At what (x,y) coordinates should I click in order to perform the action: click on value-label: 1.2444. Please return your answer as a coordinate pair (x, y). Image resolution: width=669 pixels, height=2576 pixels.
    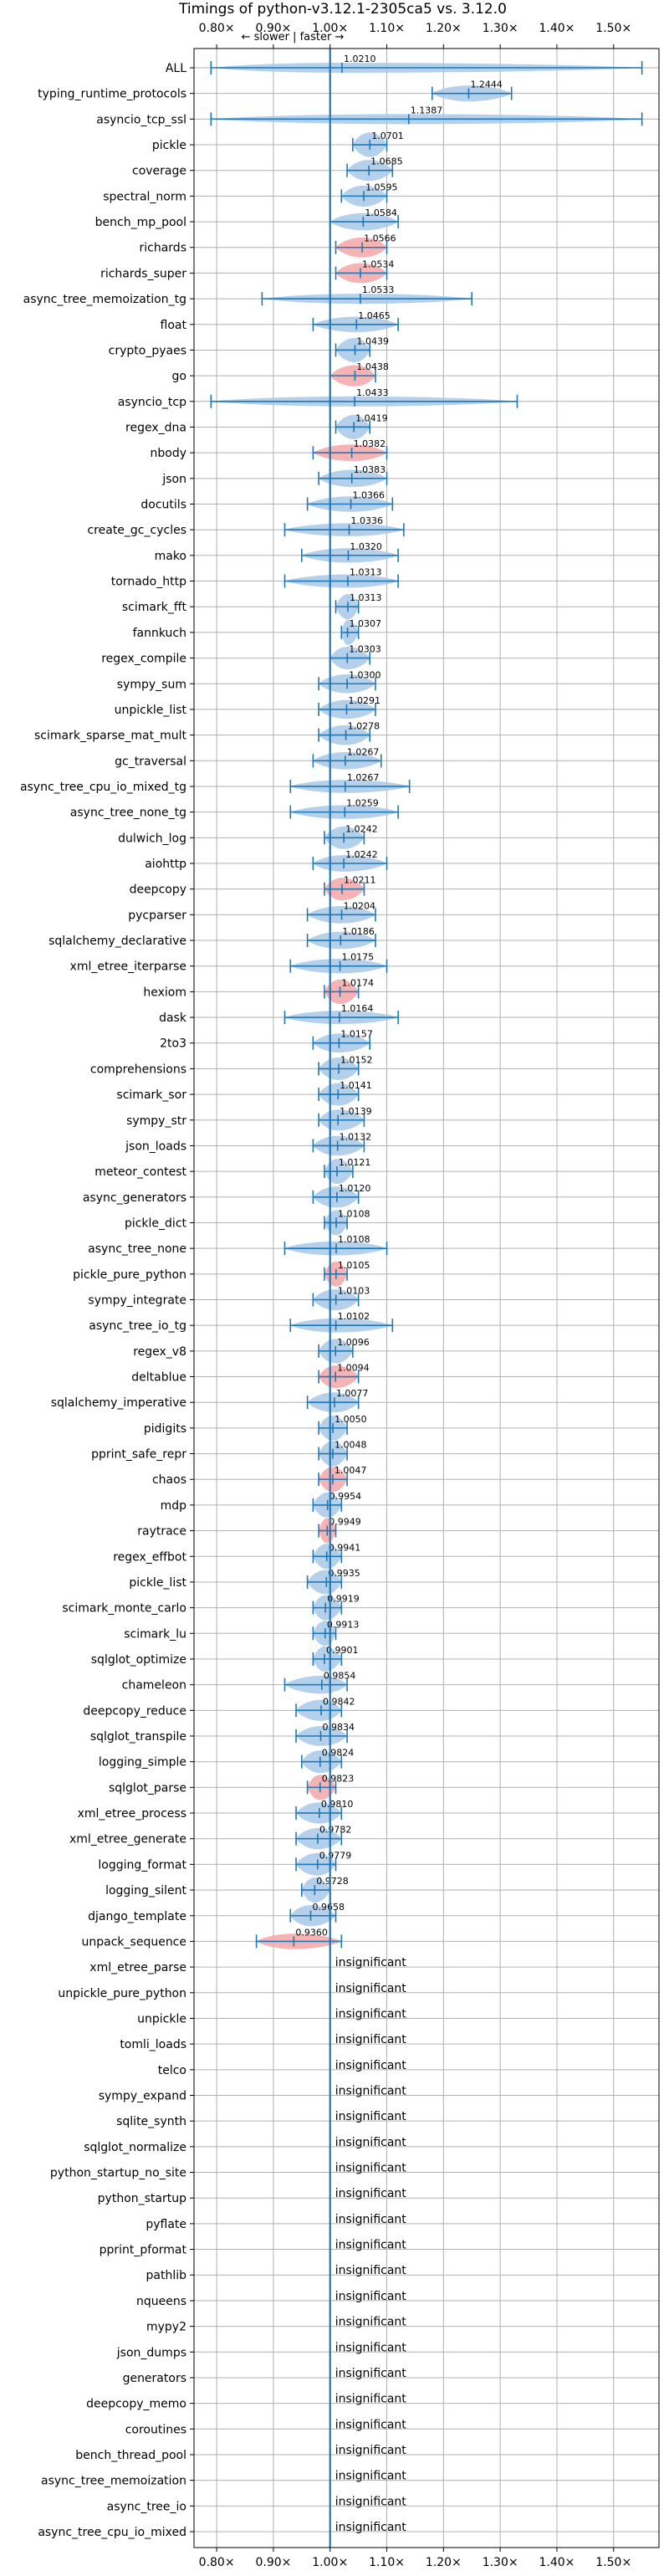
    Looking at the image, I should click on (486, 85).